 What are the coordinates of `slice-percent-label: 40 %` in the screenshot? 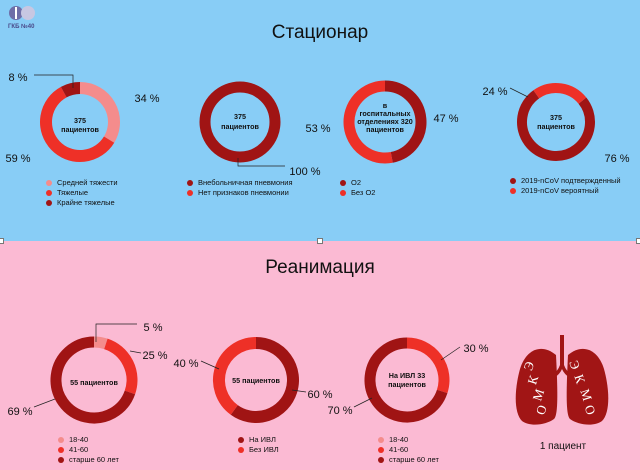 It's located at (185, 364).